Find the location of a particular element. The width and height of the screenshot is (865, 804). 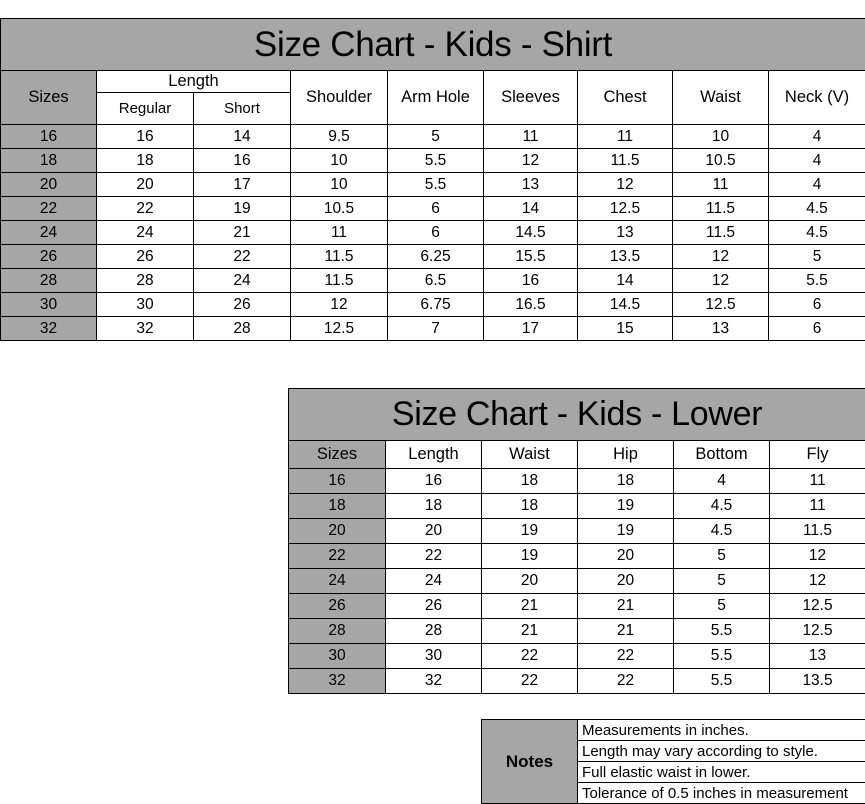

lower-cell-waist: 20 is located at coordinates (530, 581).